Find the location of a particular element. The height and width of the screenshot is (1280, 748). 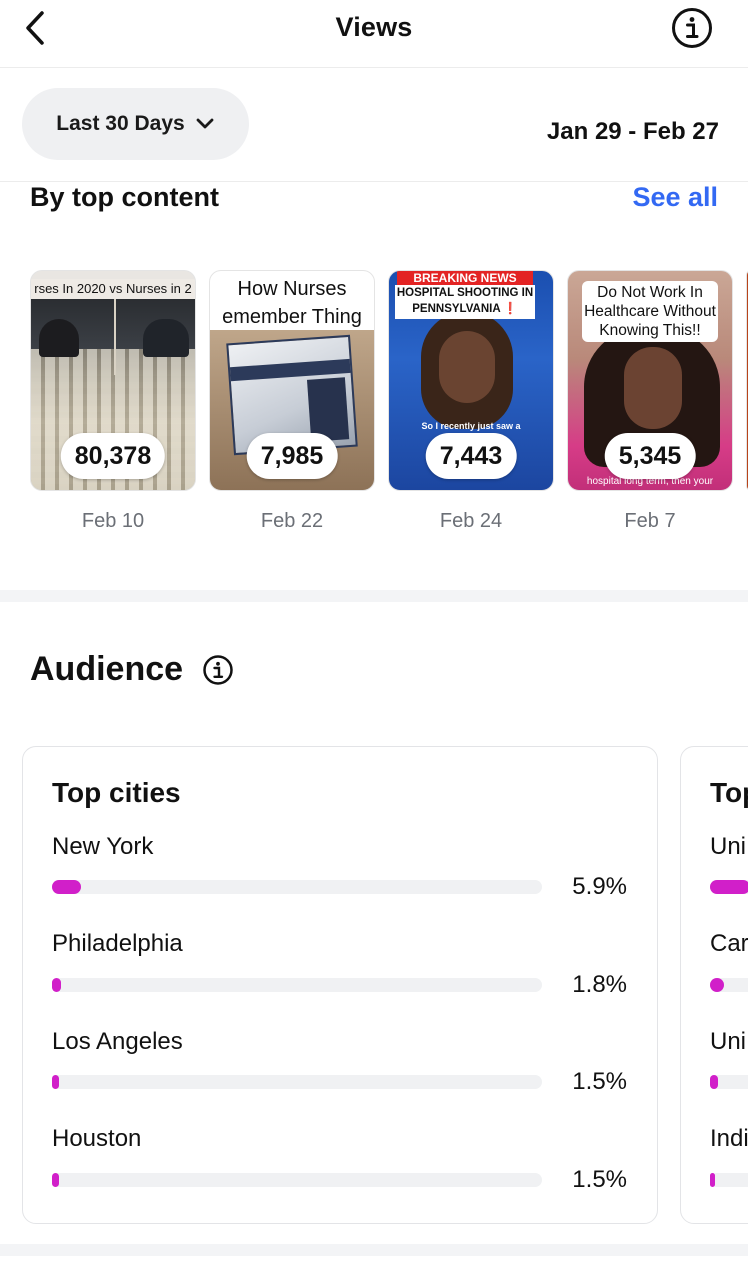

country-label: Indi is located at coordinates (729, 1138).